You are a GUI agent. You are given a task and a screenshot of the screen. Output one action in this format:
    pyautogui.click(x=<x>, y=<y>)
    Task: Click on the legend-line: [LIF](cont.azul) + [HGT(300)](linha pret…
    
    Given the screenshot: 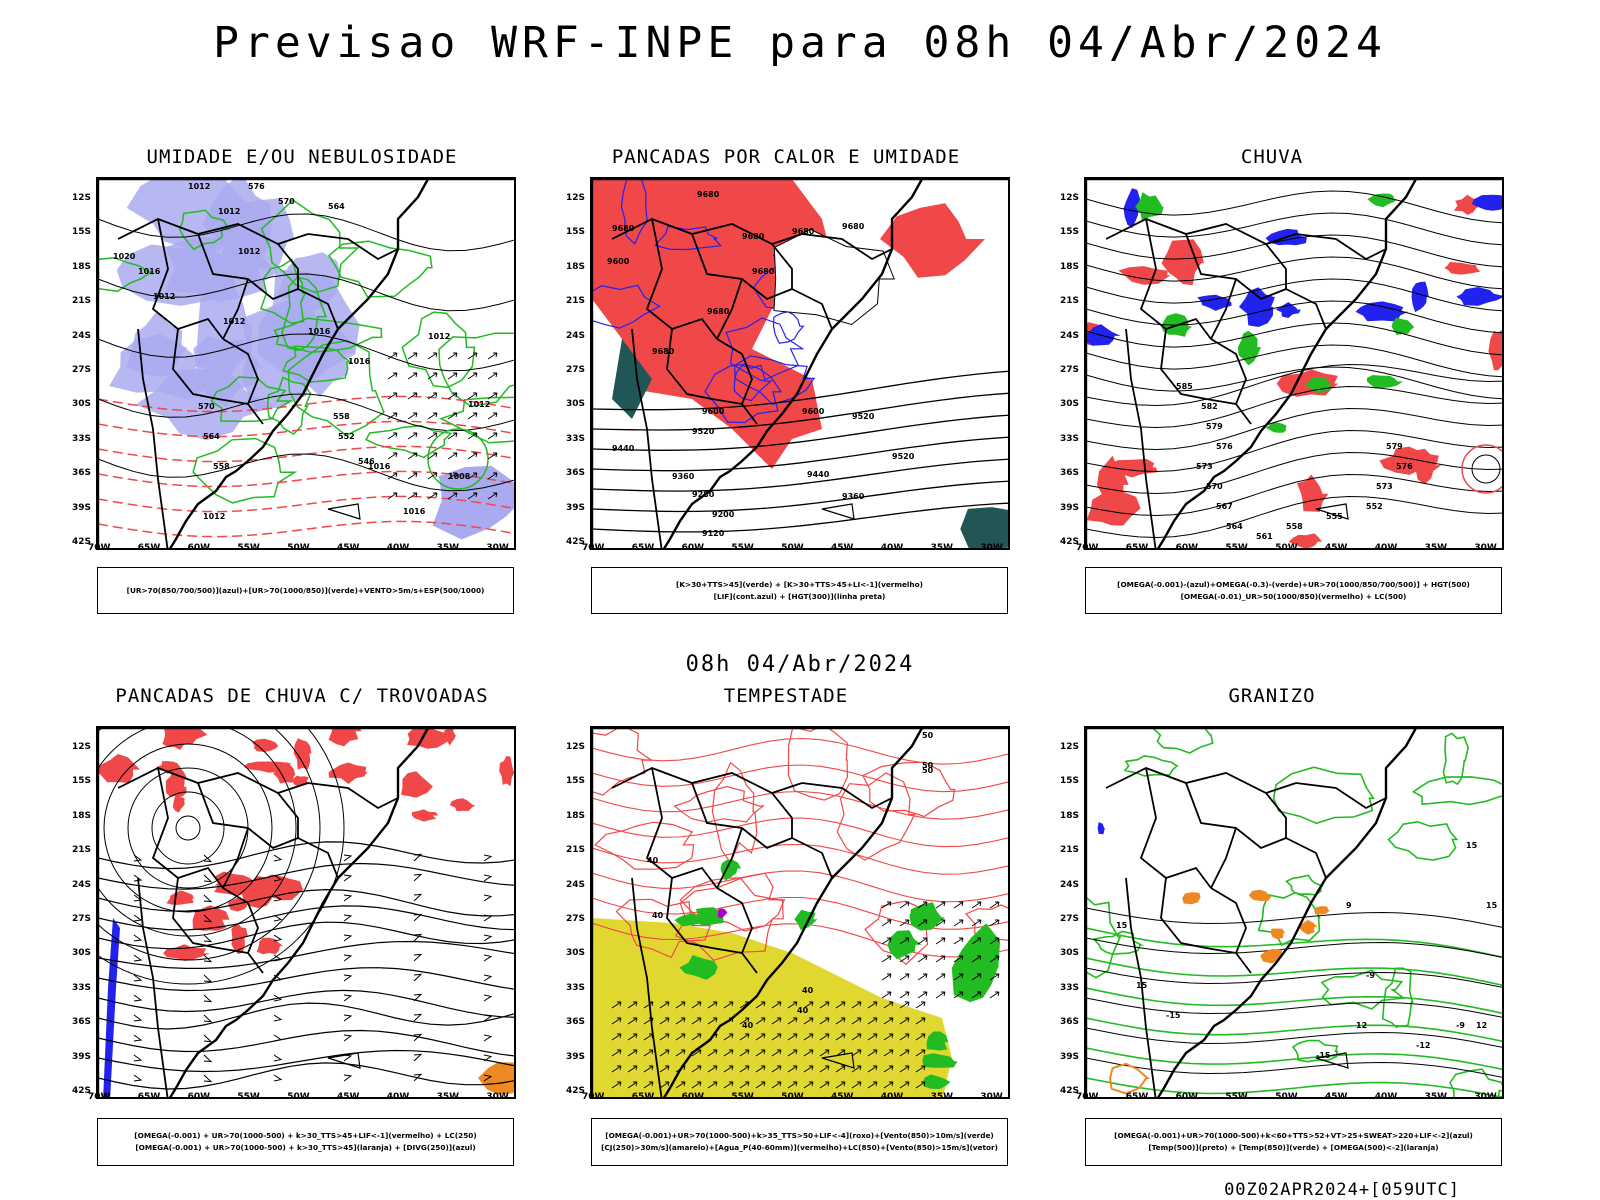 What is the action you would take?
    pyautogui.click(x=799, y=596)
    